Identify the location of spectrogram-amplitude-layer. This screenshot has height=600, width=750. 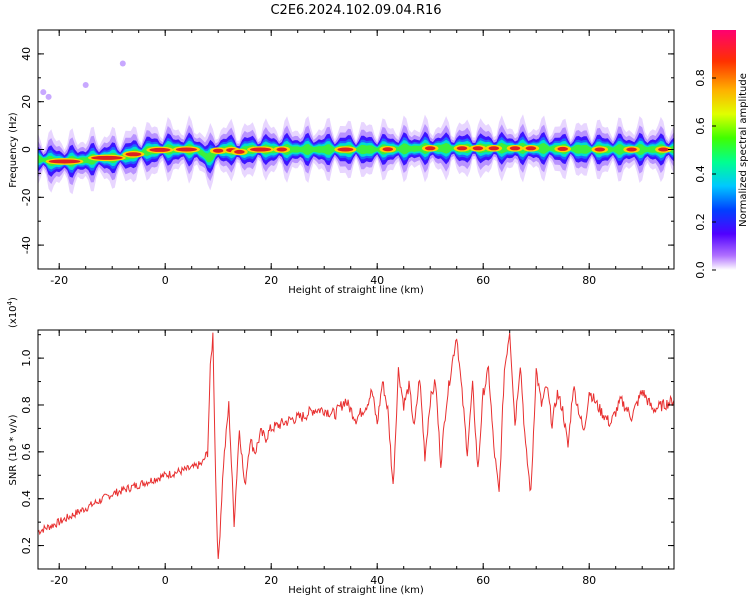
(356, 154).